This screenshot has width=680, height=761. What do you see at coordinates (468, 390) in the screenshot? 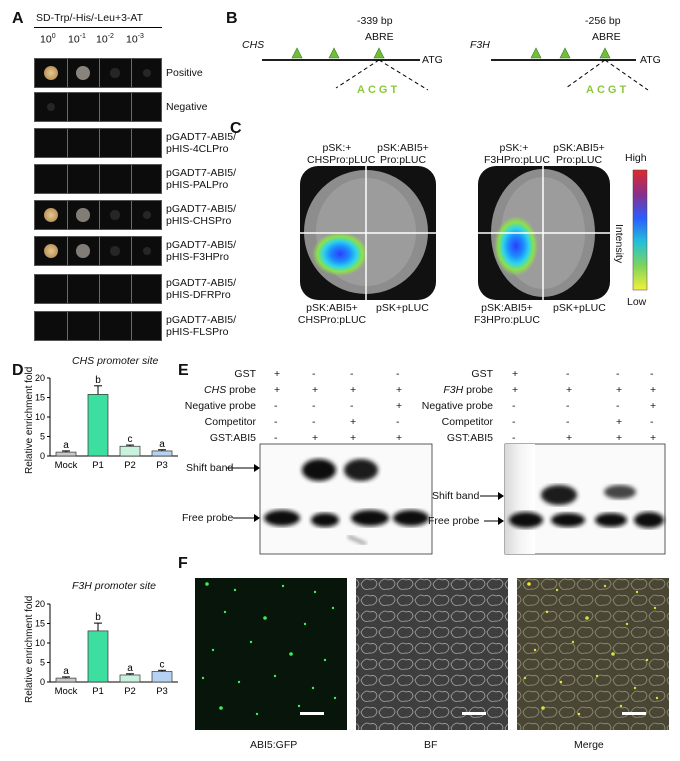
I see `emsa-condition-label: F3H probe` at bounding box center [468, 390].